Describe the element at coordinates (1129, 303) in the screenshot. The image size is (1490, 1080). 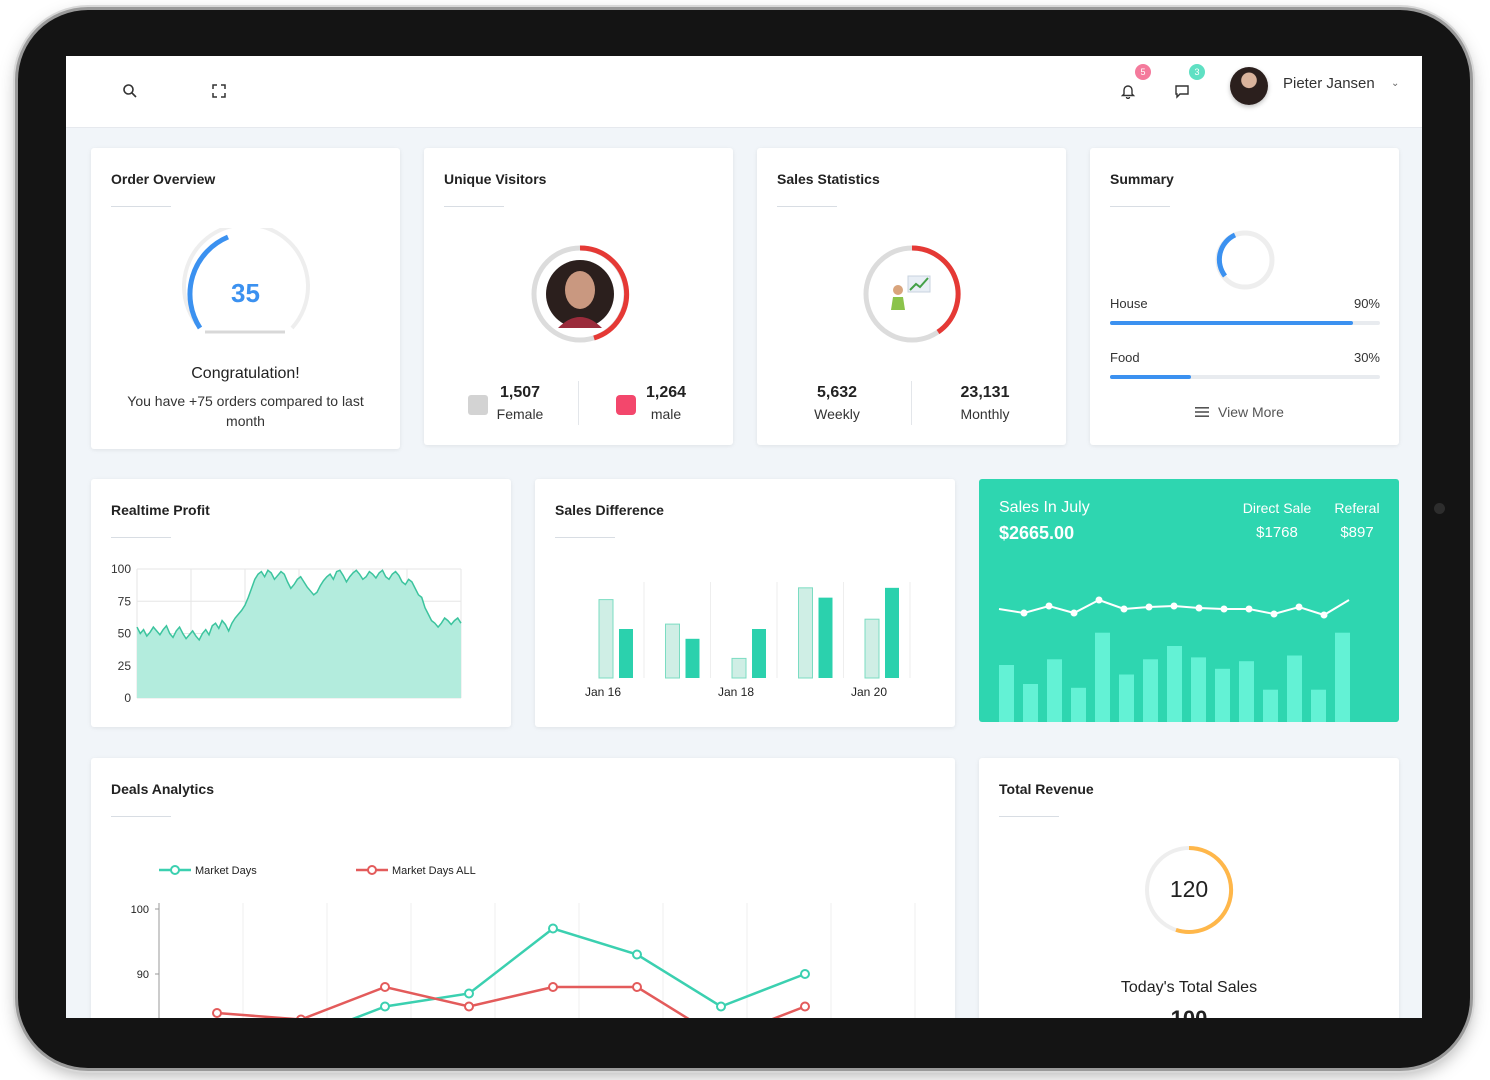
I see `summary-item-label: House` at that location.